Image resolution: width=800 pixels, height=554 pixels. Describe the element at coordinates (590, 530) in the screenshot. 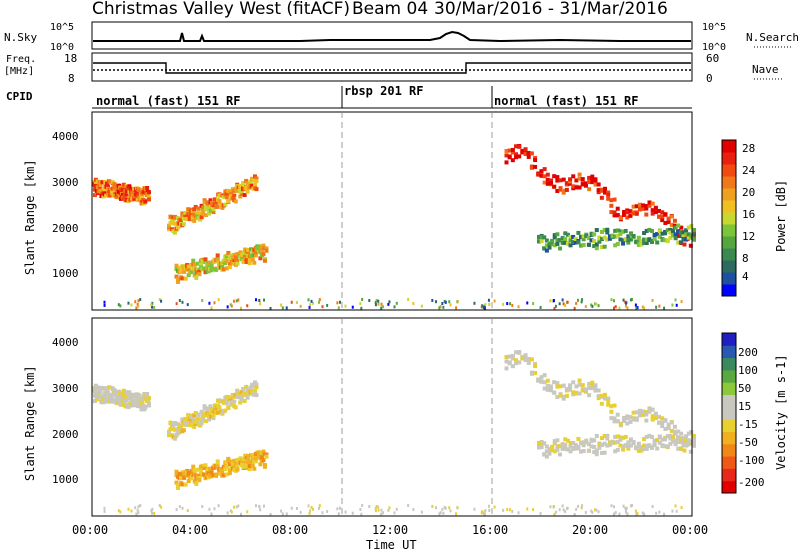

I see `xtick-5: 20:00` at that location.